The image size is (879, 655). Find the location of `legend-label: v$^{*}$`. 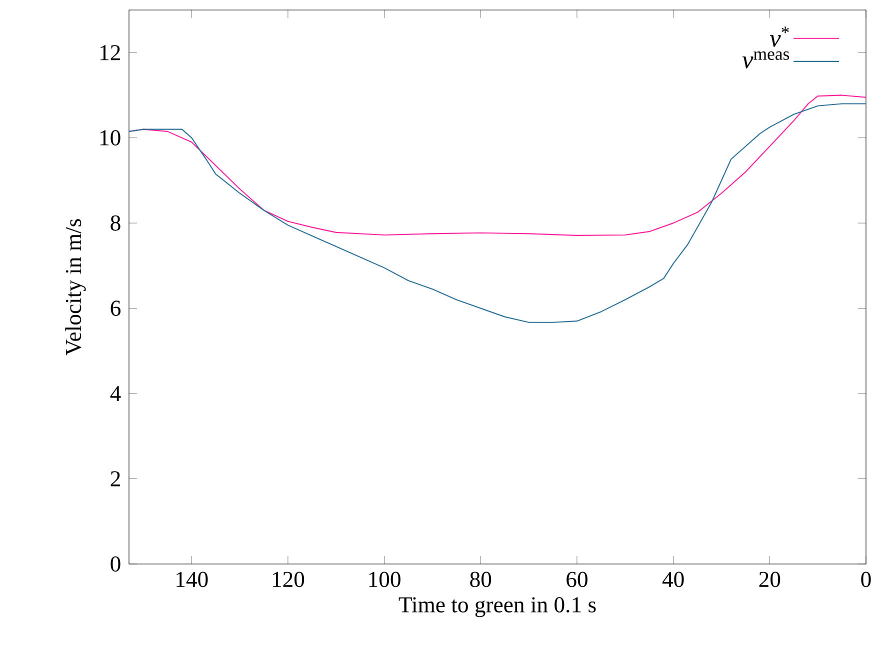

legend-label: v$^{*}$ is located at coordinates (779, 36).